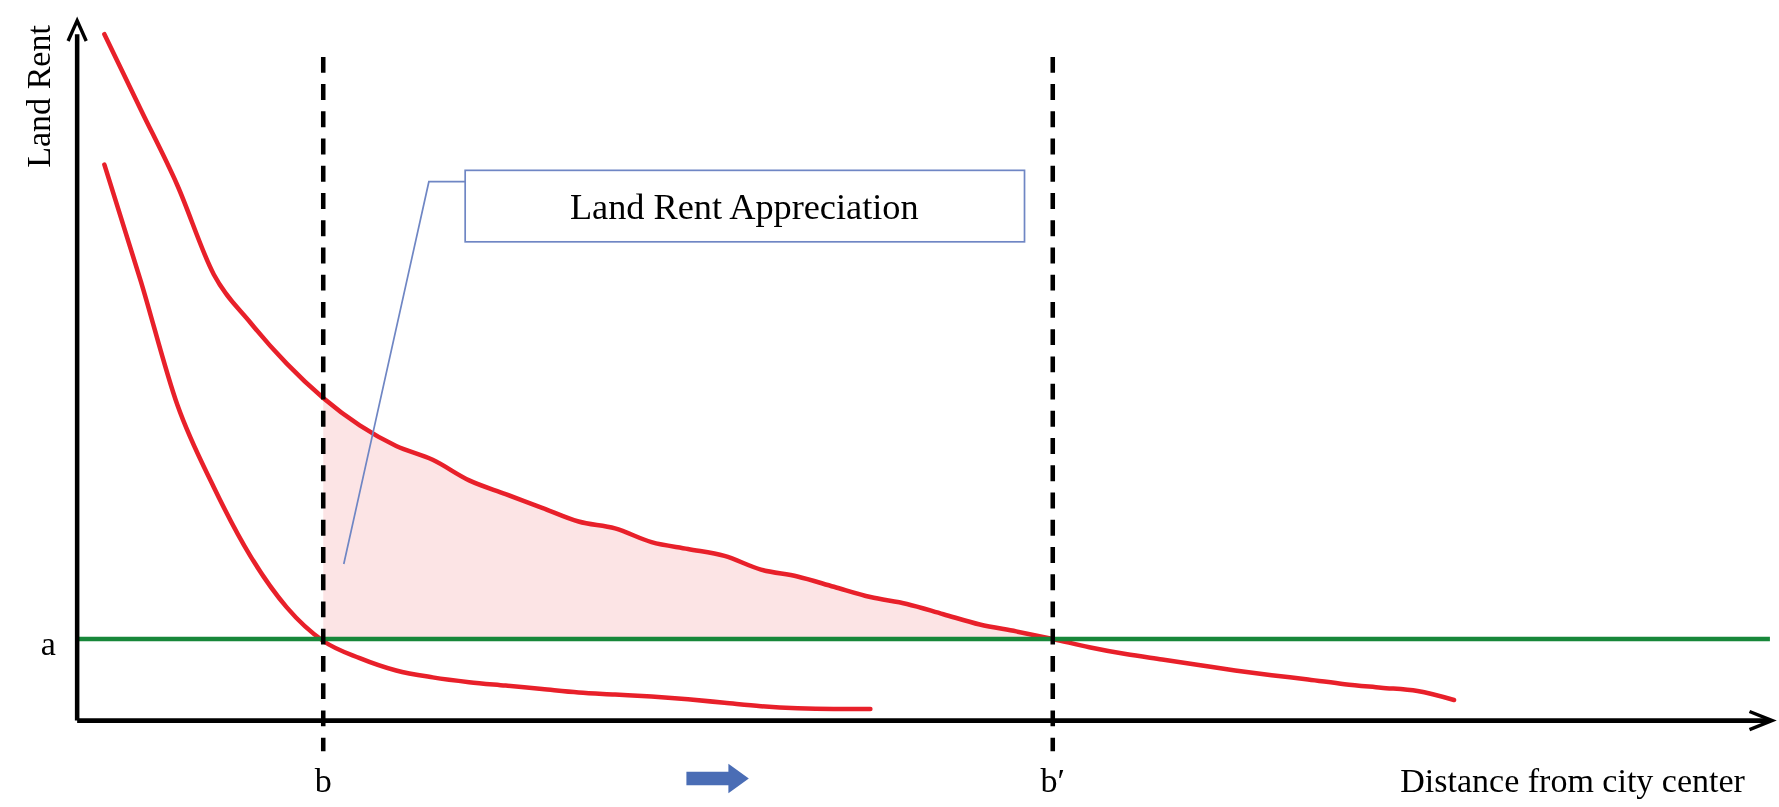 This screenshot has width=1779, height=807. What do you see at coordinates (323, 781) in the screenshot?
I see `x-tick-label: b` at bounding box center [323, 781].